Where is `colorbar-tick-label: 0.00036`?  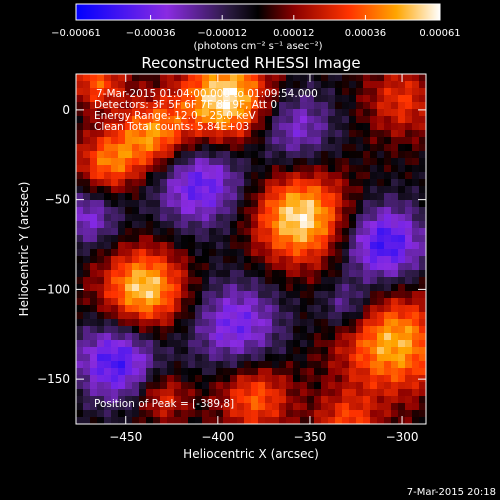 colorbar-tick-label: 0.00036 is located at coordinates (365, 33).